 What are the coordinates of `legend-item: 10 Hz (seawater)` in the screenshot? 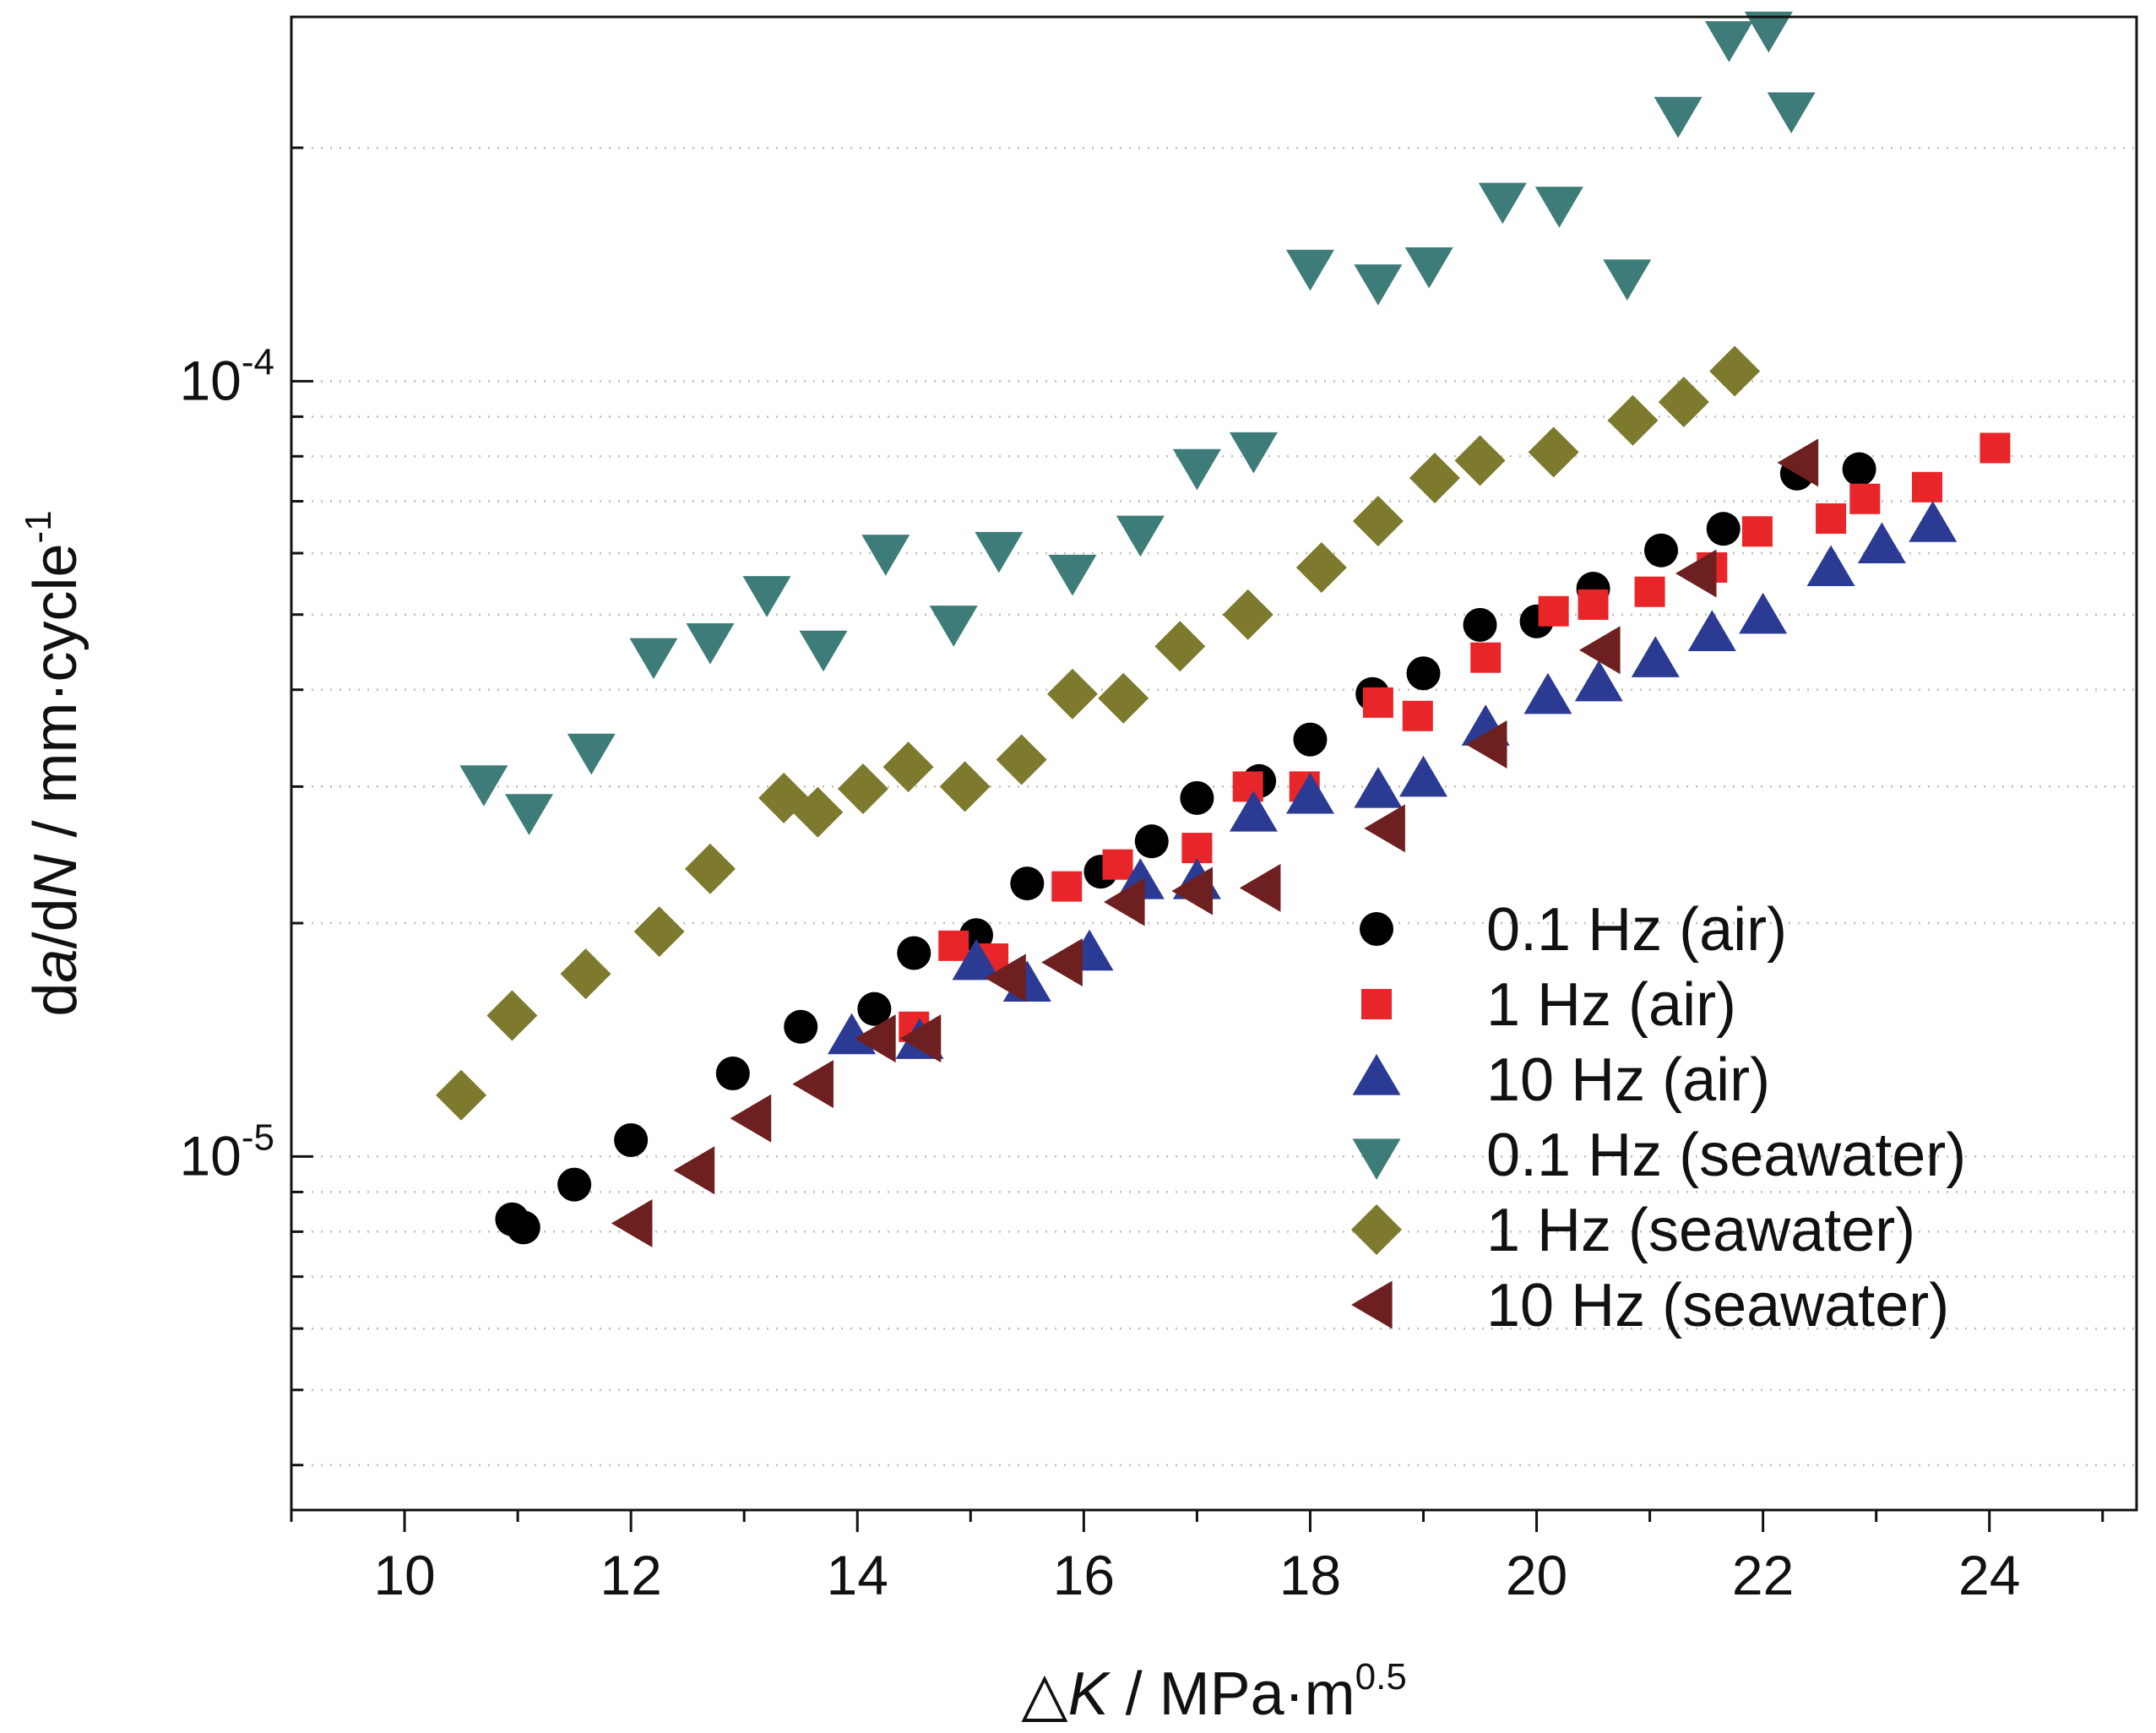 It's located at (1650, 1306).